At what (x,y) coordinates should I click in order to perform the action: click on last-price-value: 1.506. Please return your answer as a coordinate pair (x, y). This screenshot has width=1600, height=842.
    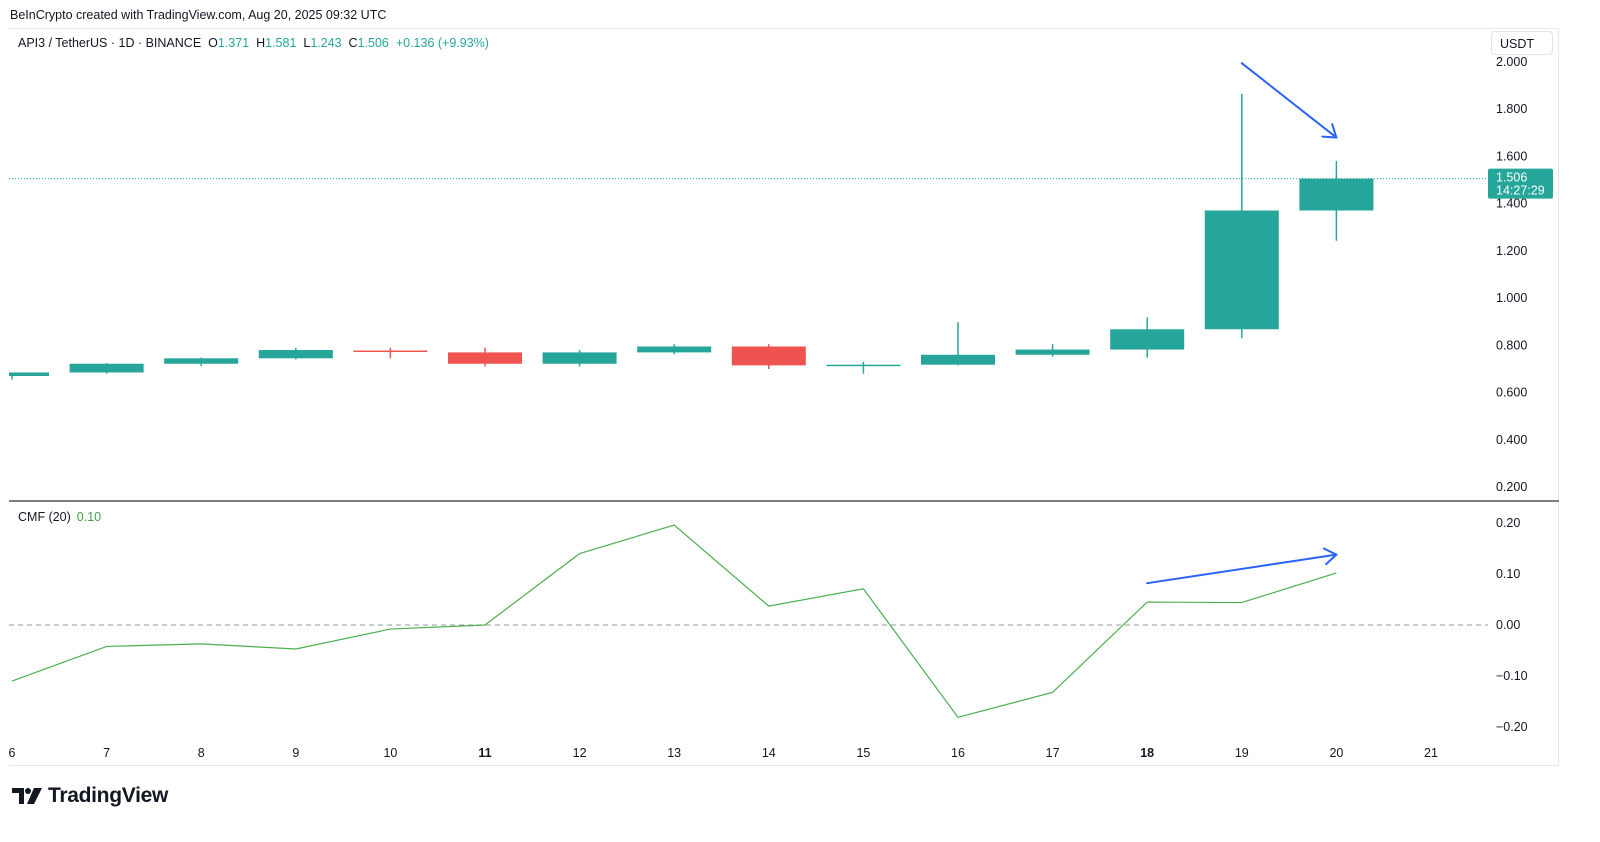
    Looking at the image, I should click on (1511, 178).